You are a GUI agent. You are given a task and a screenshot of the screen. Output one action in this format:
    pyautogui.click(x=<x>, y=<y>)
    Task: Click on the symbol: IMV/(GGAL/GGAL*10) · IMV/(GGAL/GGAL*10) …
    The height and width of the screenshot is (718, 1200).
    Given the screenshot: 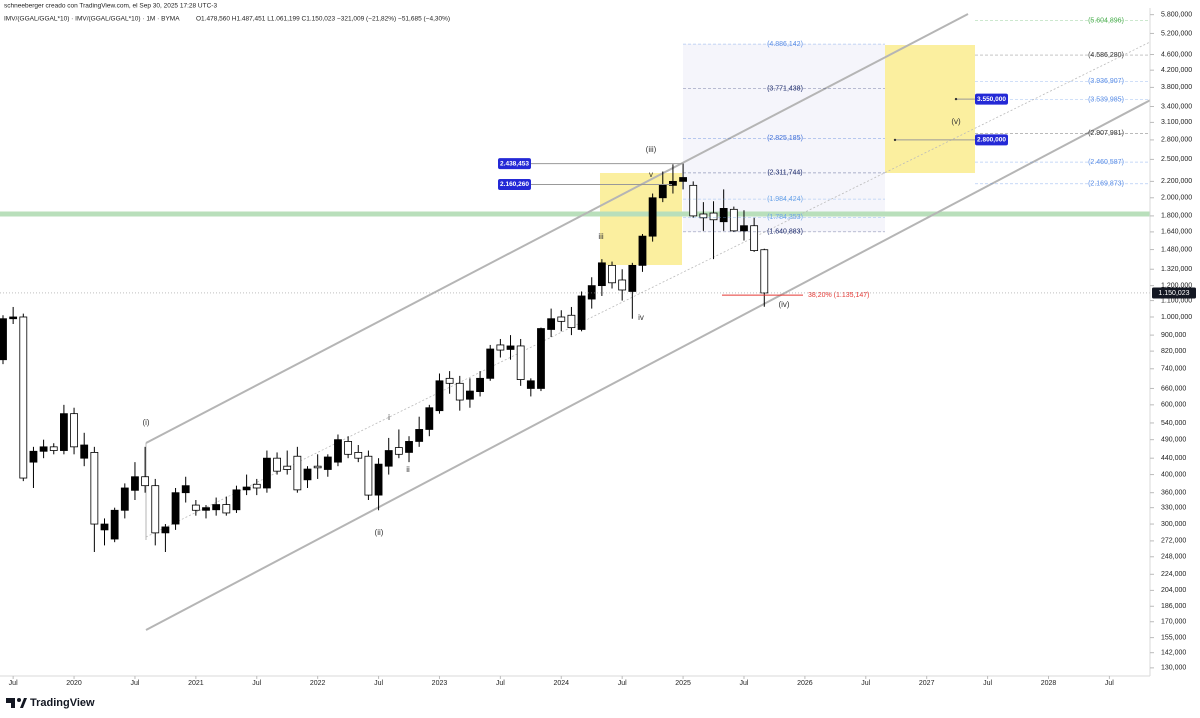 What is the action you would take?
    pyautogui.click(x=92, y=19)
    